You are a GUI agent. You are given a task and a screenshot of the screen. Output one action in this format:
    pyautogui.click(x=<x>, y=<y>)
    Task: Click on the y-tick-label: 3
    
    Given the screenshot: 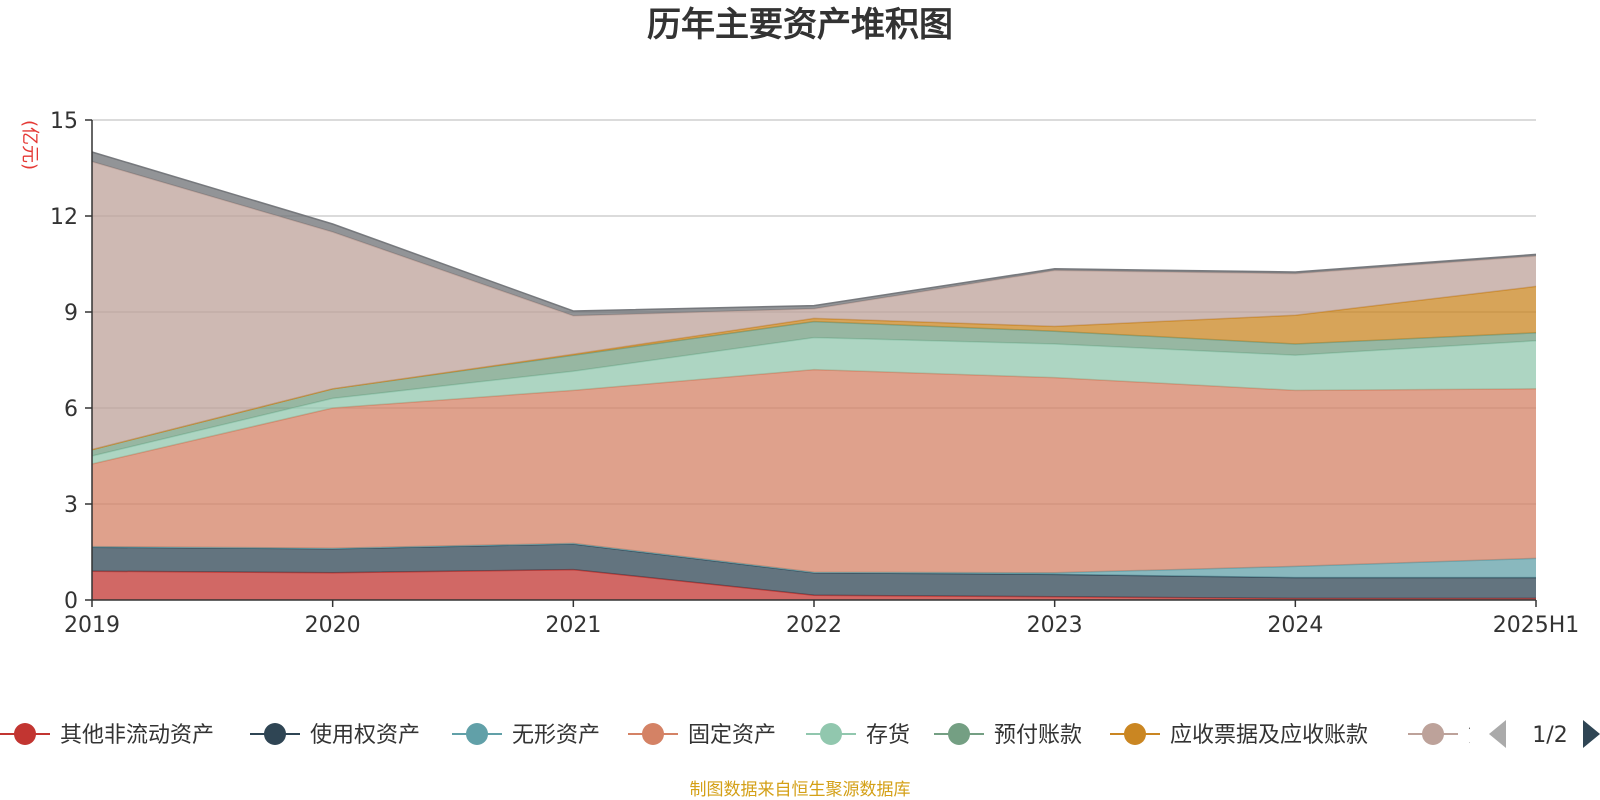 What is the action you would take?
    pyautogui.click(x=71, y=505)
    